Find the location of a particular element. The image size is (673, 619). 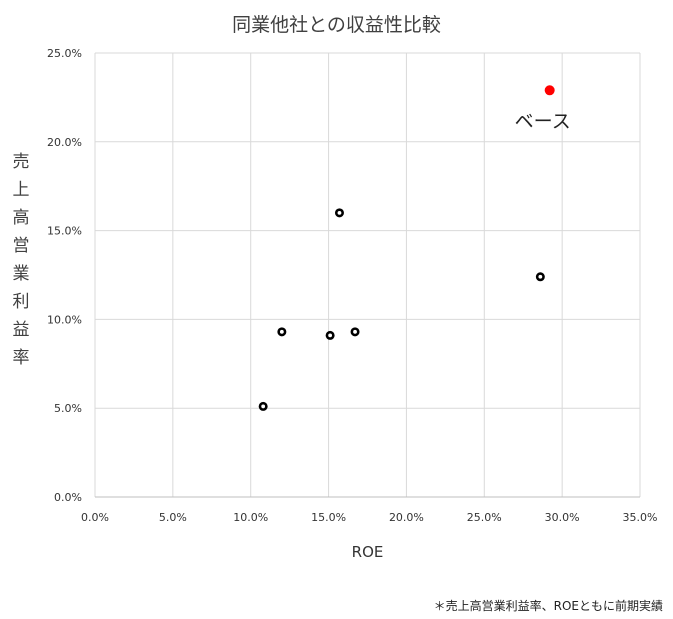

y-axis-label-char: 売 is located at coordinates (21, 162).